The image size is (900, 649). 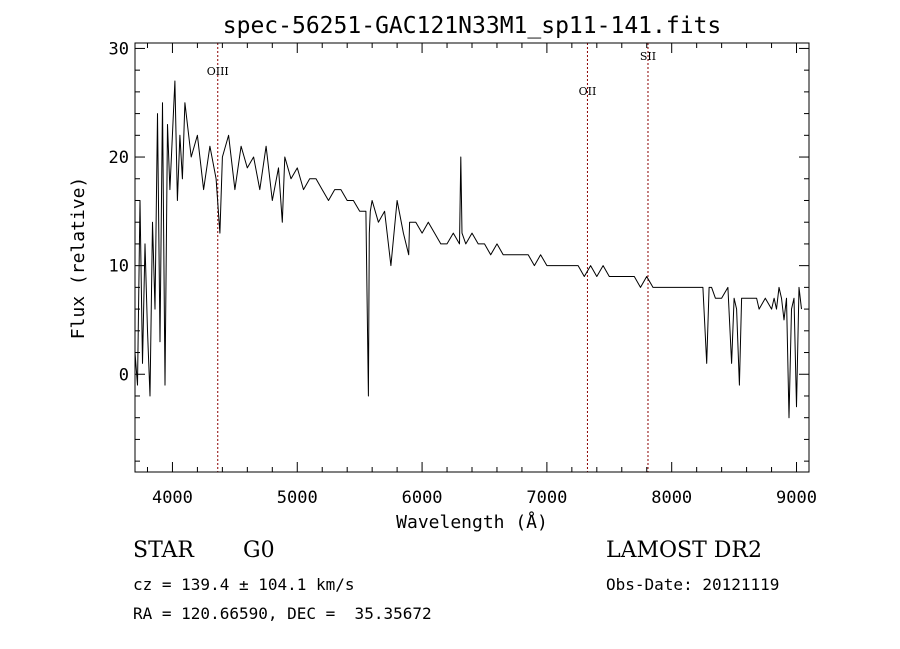 I want to click on redshift-velocity: cz = 139.4 ± 104.1 km/s, so click(x=244, y=584).